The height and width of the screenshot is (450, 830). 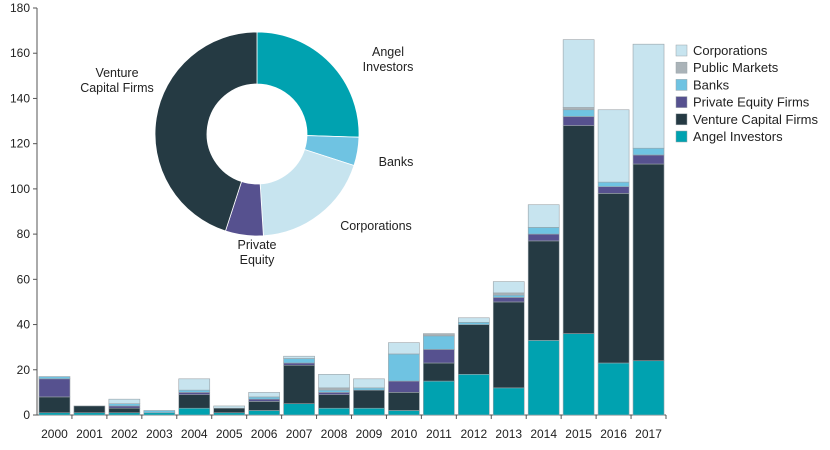 I want to click on x-tick-label: 2005, so click(x=229, y=434).